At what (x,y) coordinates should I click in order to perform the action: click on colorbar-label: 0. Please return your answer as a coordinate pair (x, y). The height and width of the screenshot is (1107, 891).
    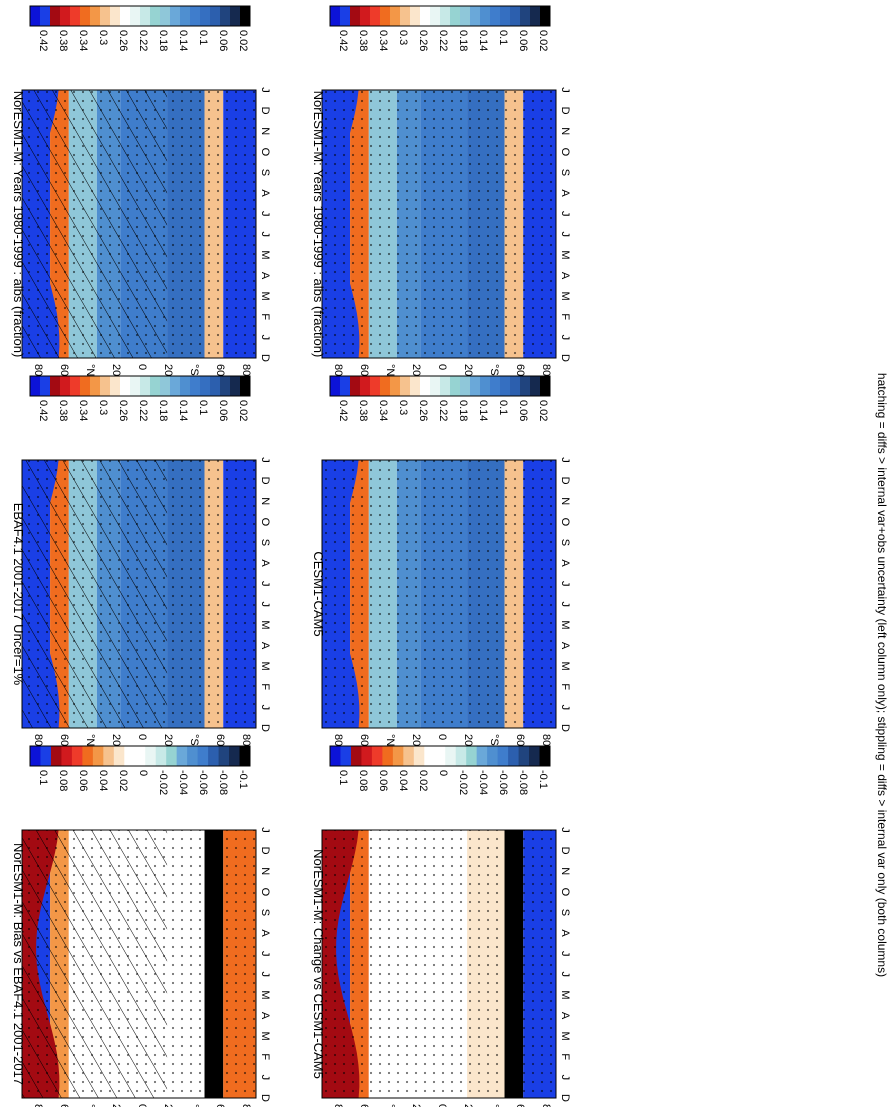
    Looking at the image, I should click on (443, 773).